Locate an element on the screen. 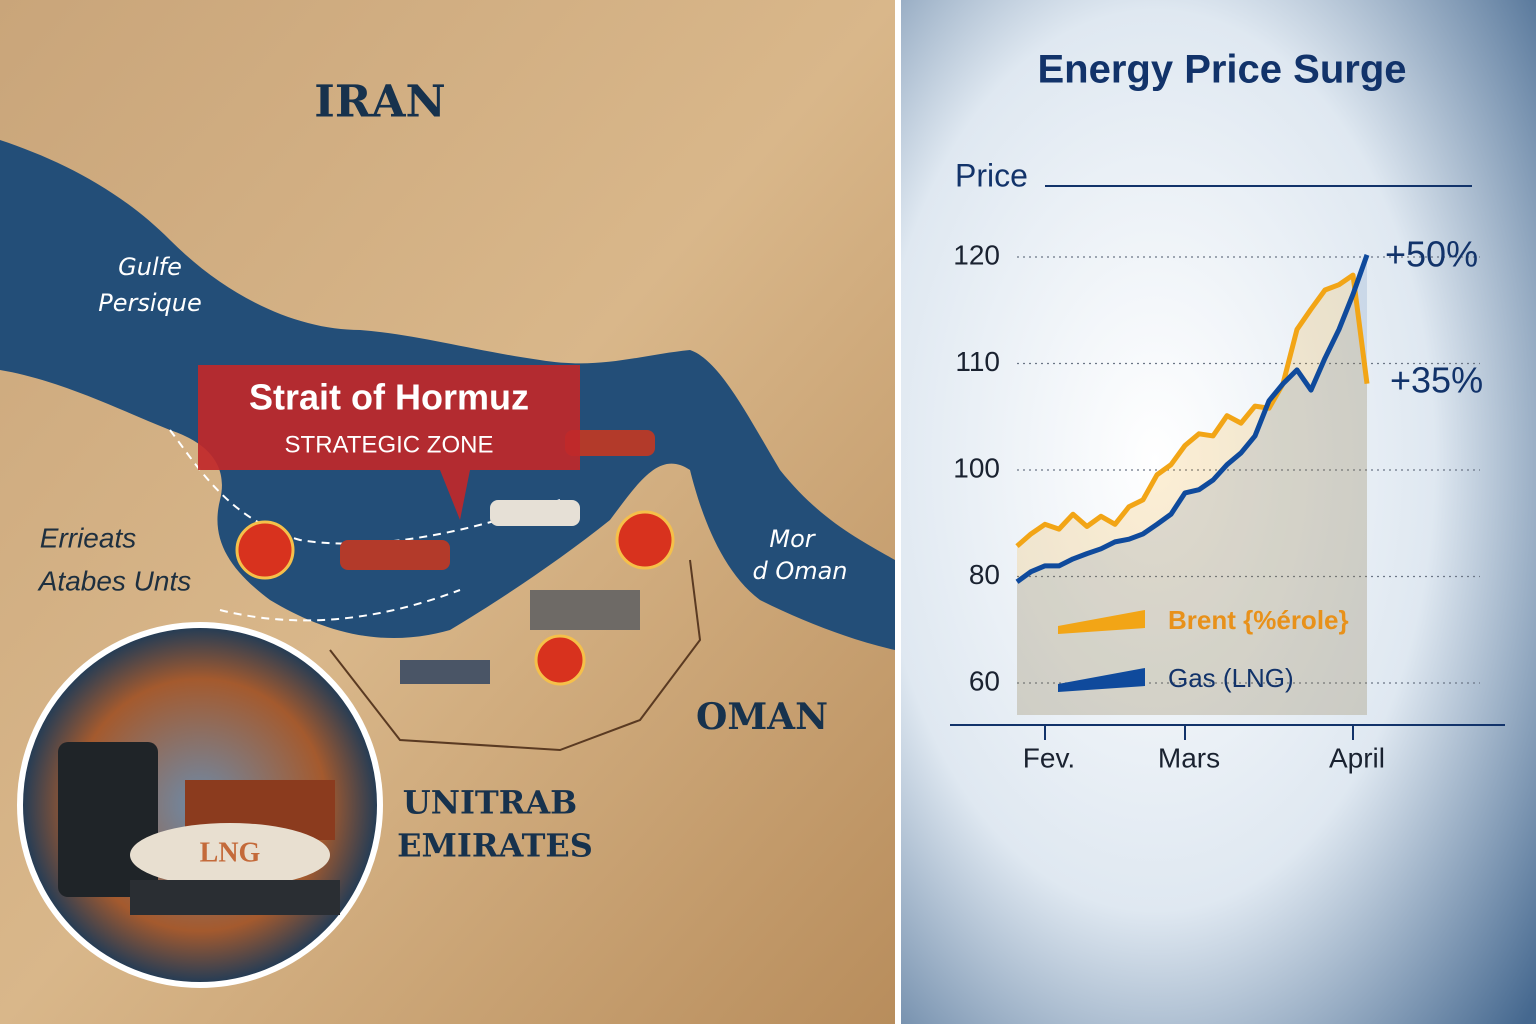 This screenshot has width=1536, height=1024. ship-label: LNG is located at coordinates (230, 852).